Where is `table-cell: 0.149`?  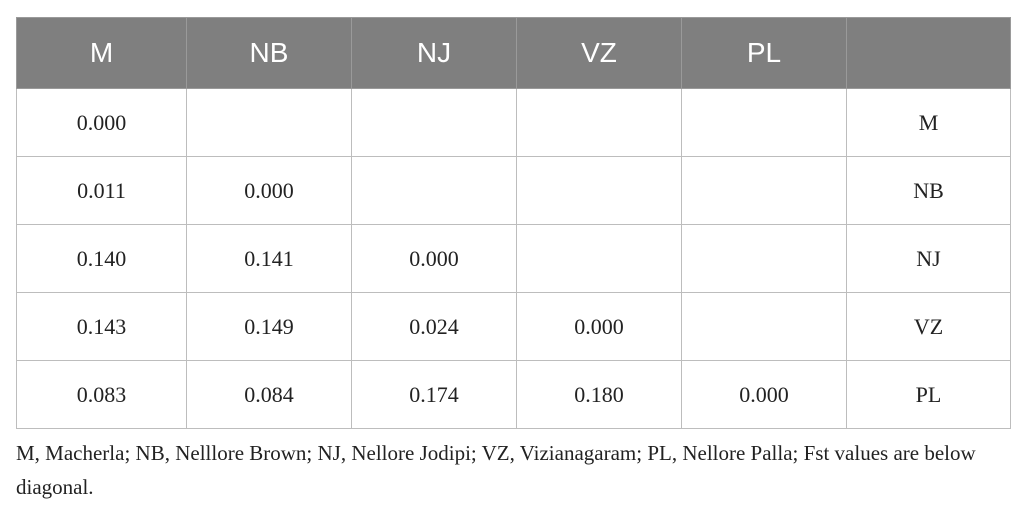 table-cell: 0.149 is located at coordinates (269, 326).